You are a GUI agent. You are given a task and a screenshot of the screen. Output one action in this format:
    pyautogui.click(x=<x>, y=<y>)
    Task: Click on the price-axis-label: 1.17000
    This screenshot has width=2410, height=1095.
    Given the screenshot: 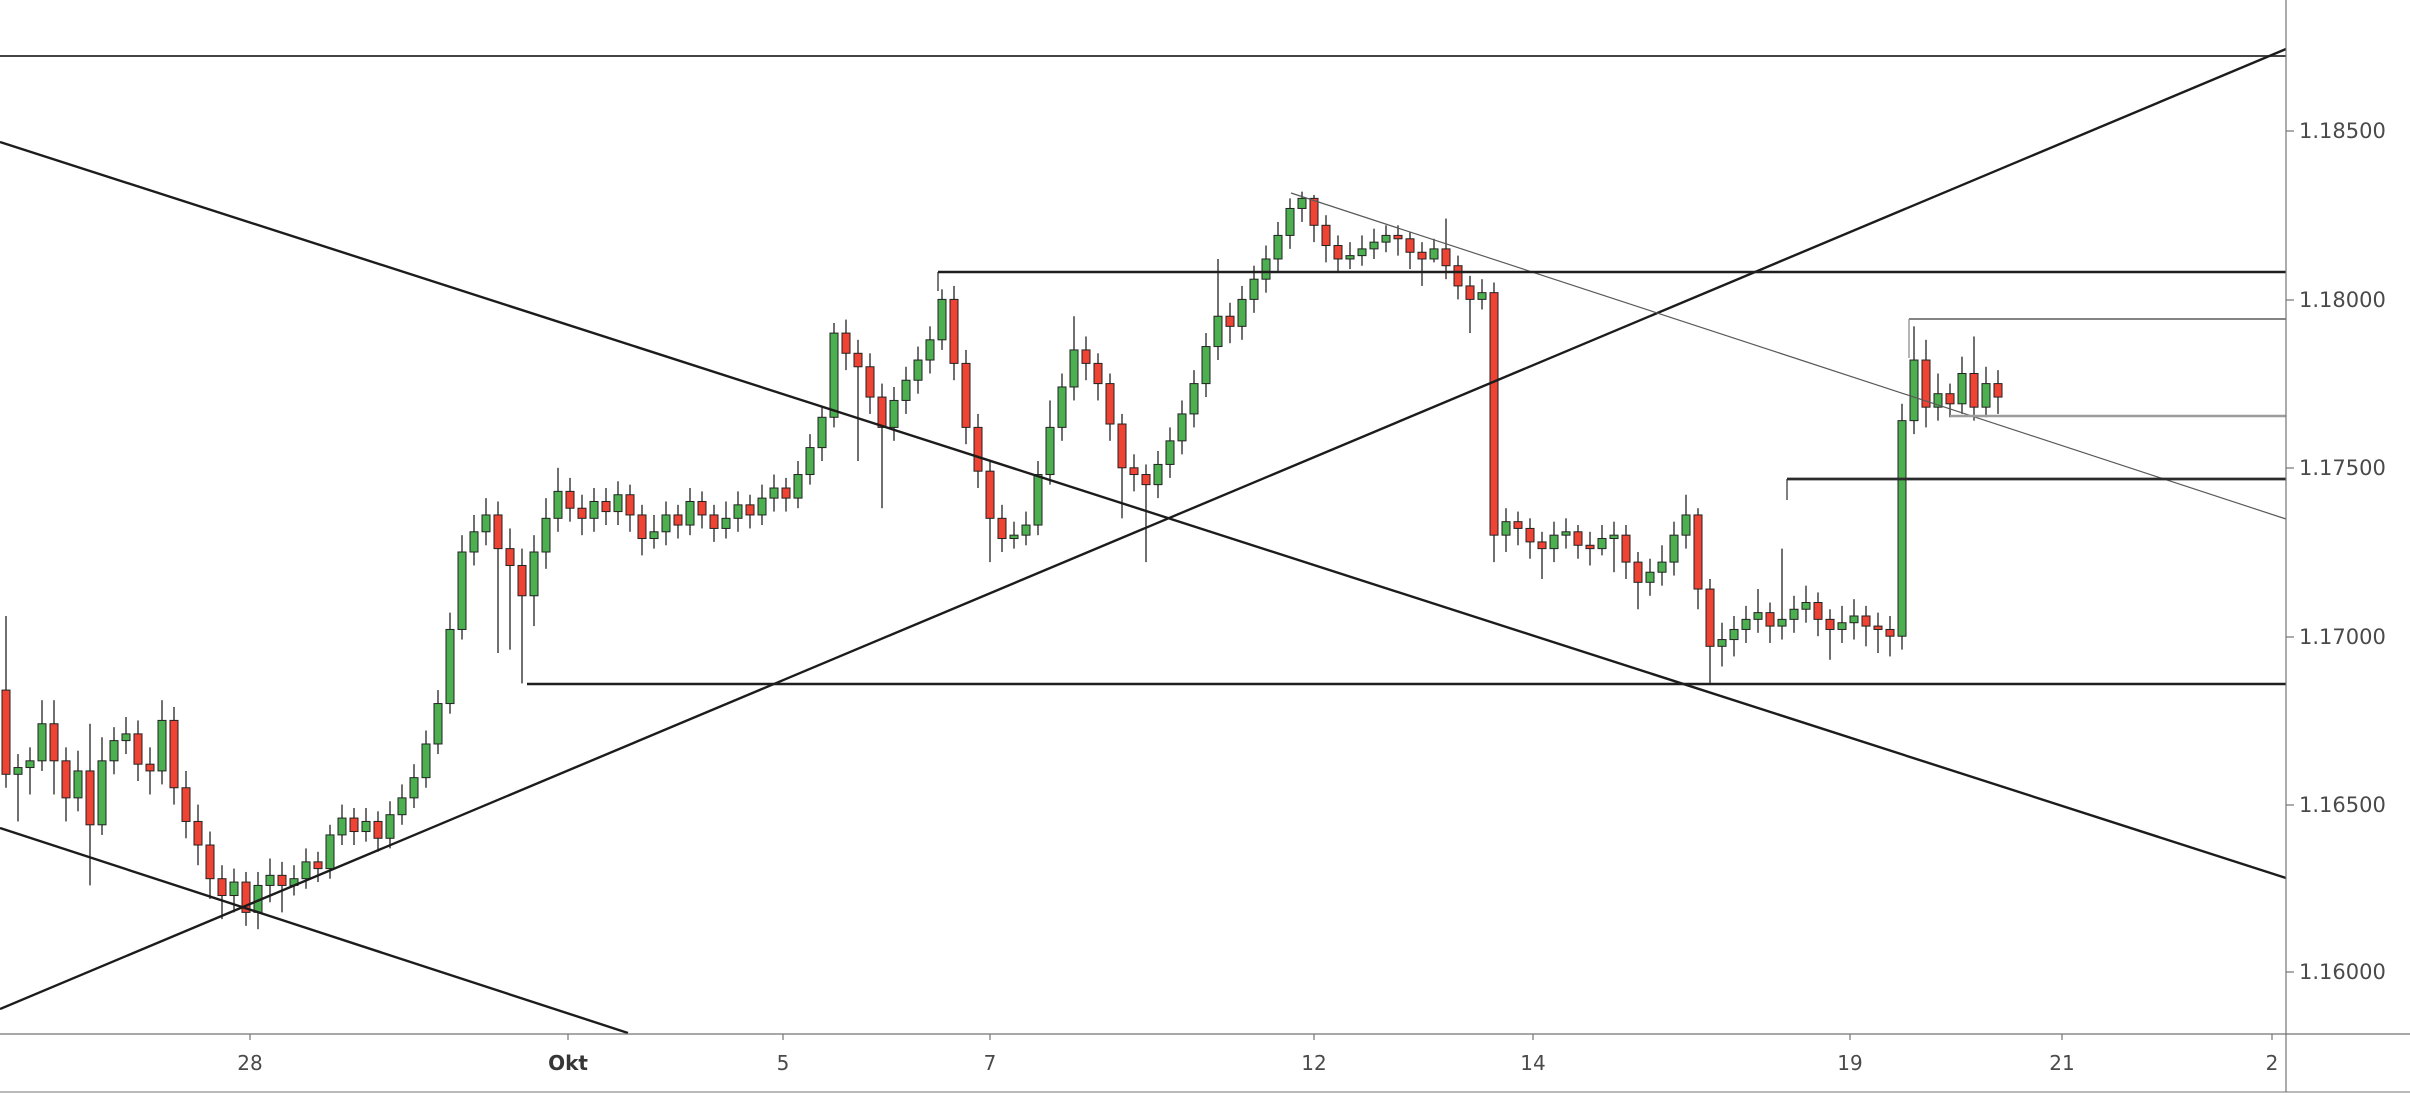 What is the action you would take?
    pyautogui.click(x=2342, y=637)
    